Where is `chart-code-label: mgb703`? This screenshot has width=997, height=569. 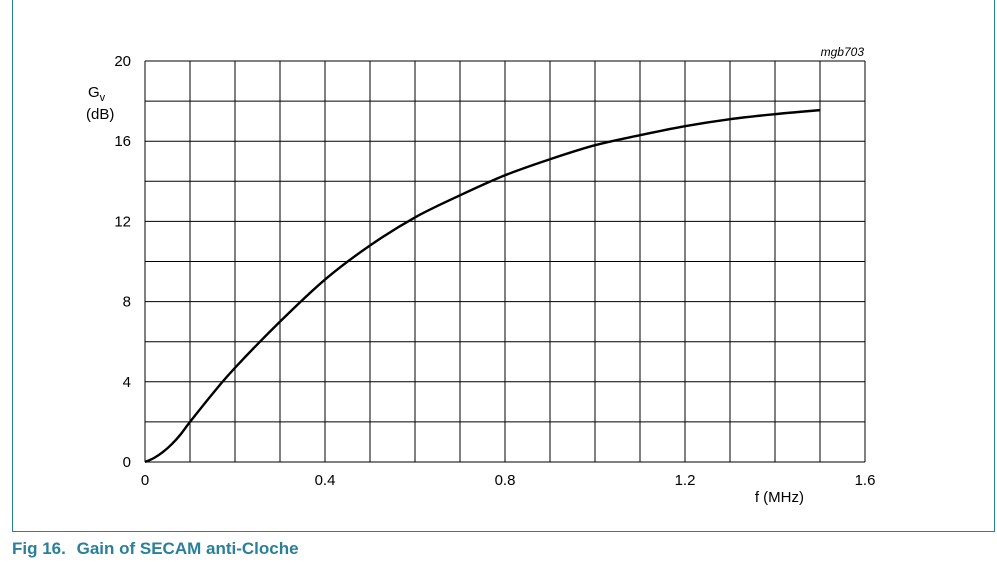 chart-code-label: mgb703 is located at coordinates (843, 52).